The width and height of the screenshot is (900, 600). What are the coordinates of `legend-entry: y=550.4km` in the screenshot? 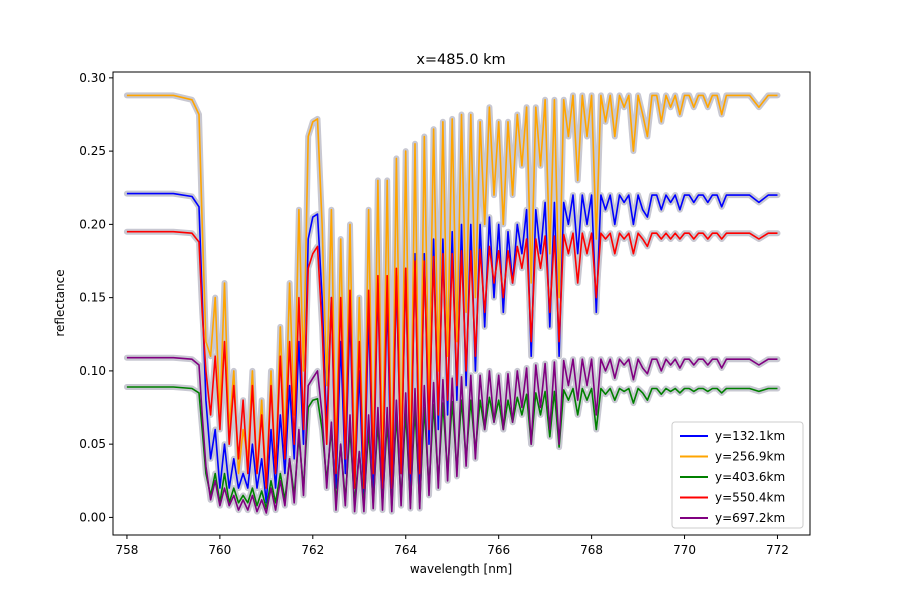 It's located at (750, 498).